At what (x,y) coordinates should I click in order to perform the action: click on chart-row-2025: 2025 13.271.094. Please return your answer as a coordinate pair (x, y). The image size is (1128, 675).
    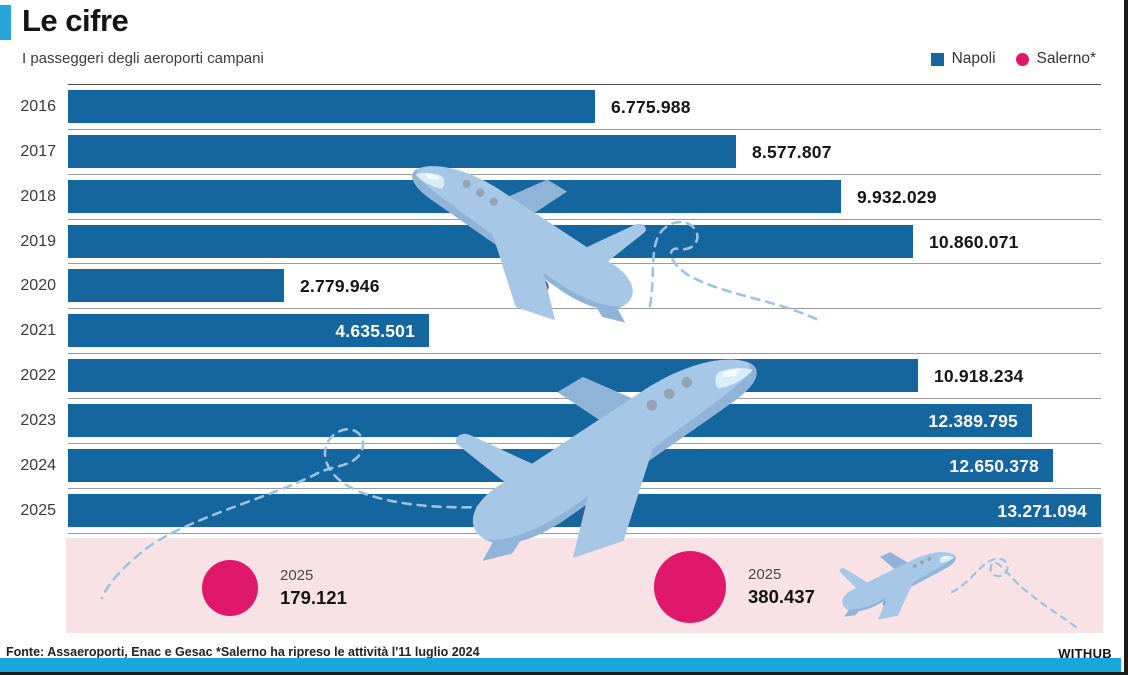
    Looking at the image, I should click on (564, 510).